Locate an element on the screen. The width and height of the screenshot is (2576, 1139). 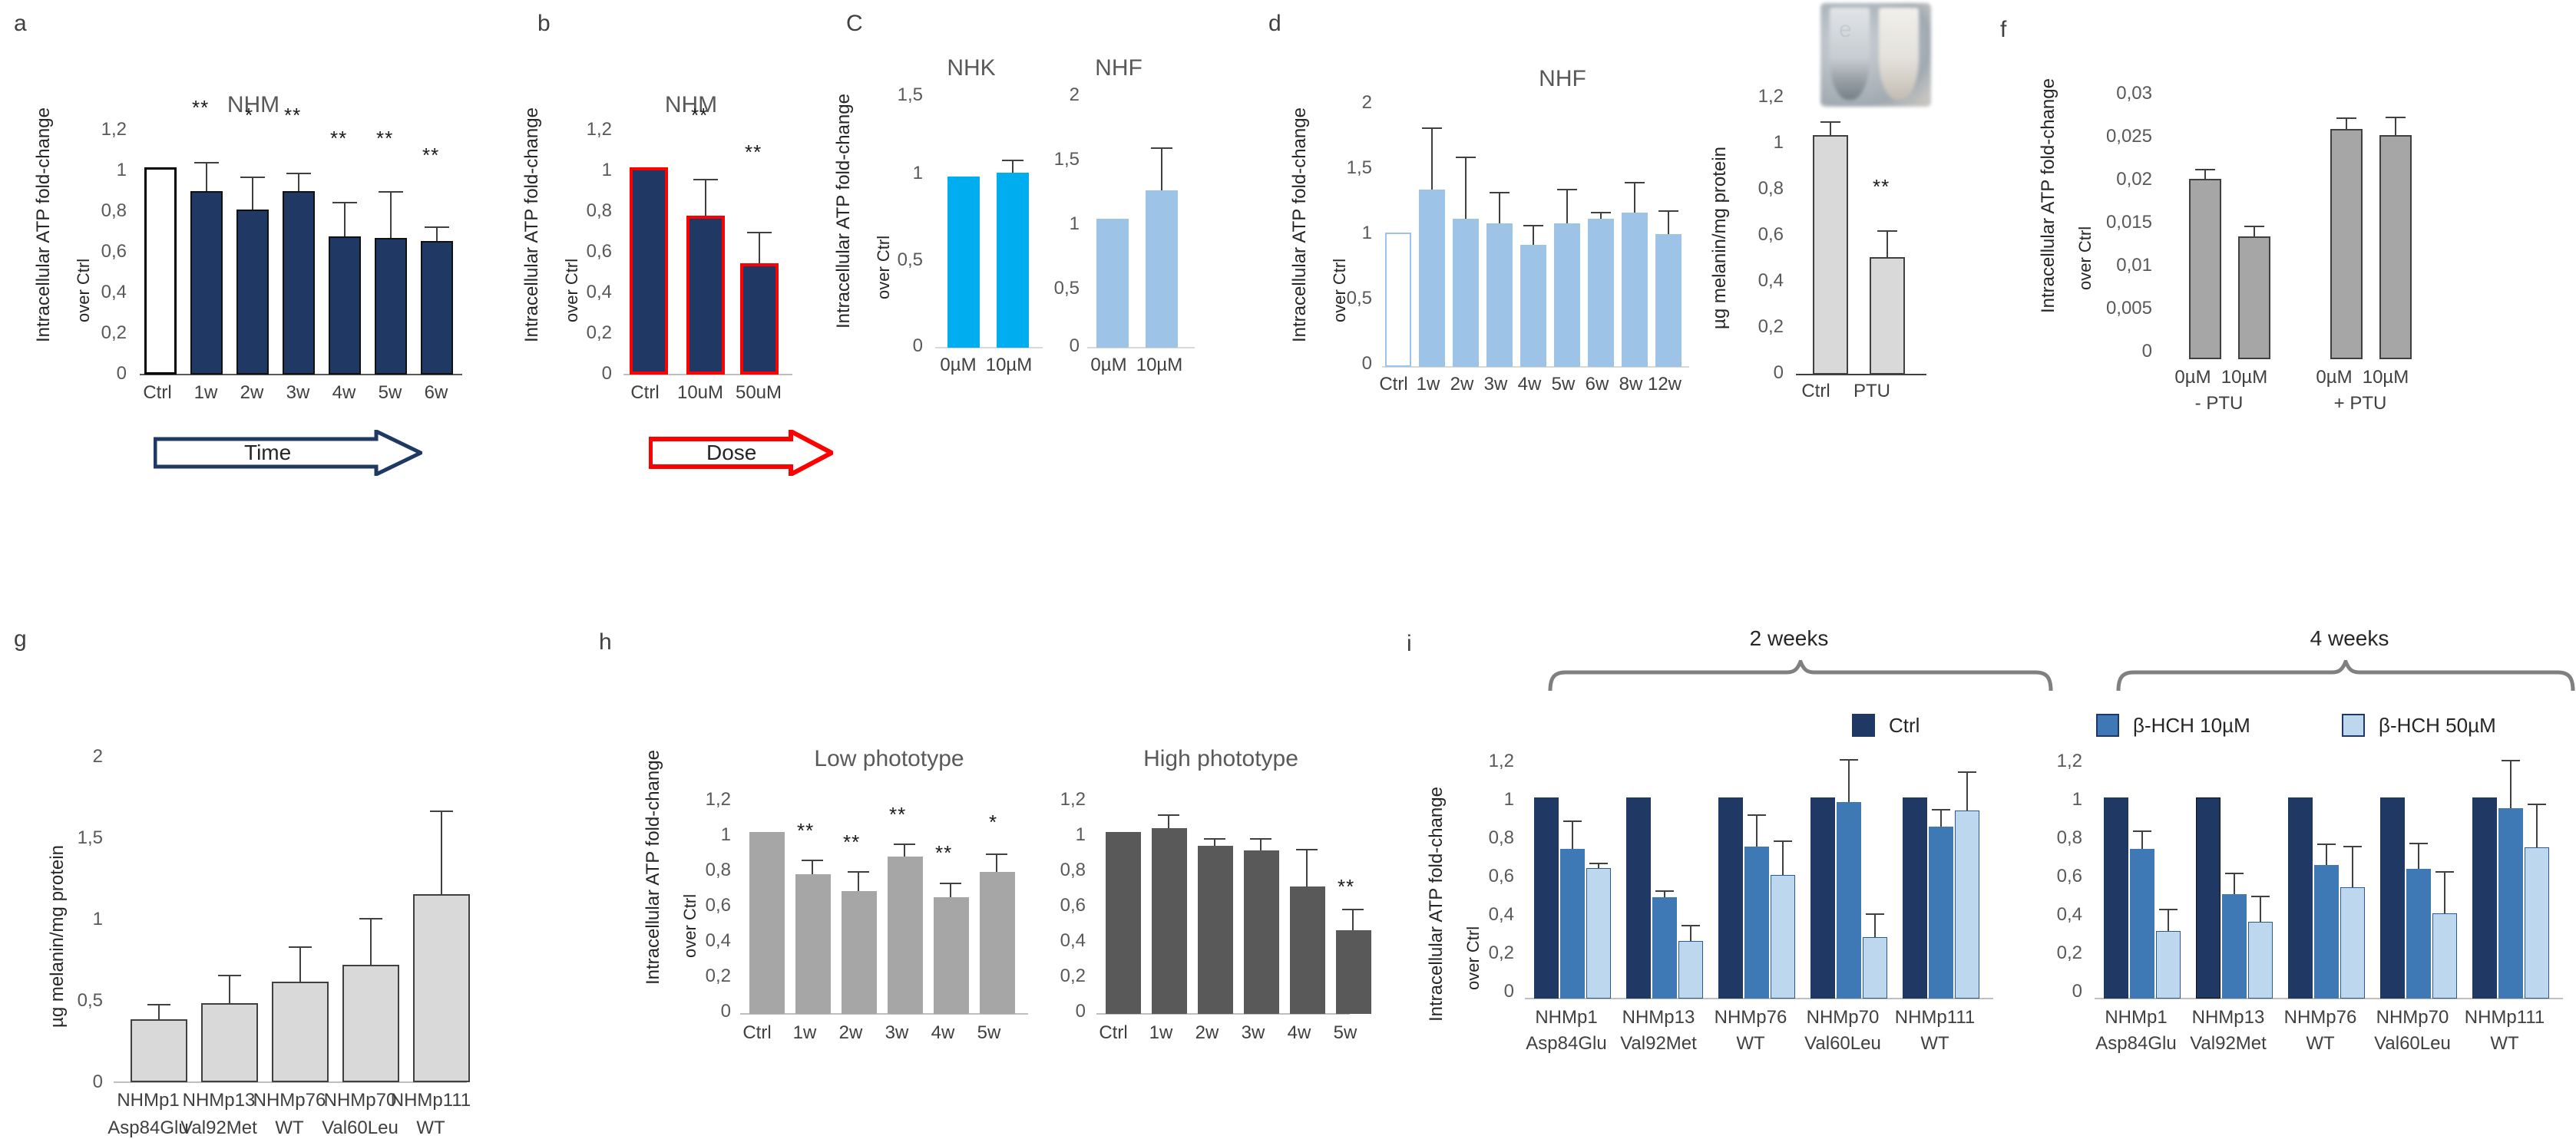
panel-g-xtick: NHMp70 is located at coordinates (360, 1100).